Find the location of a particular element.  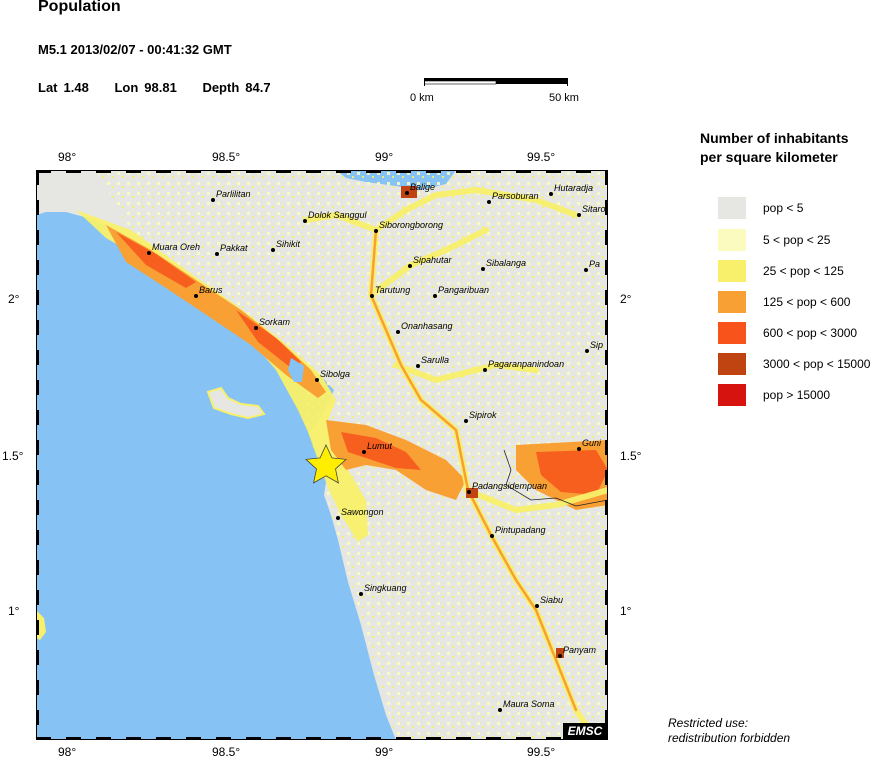

legend-label: 600 < pop < 3000 is located at coordinates (810, 333).